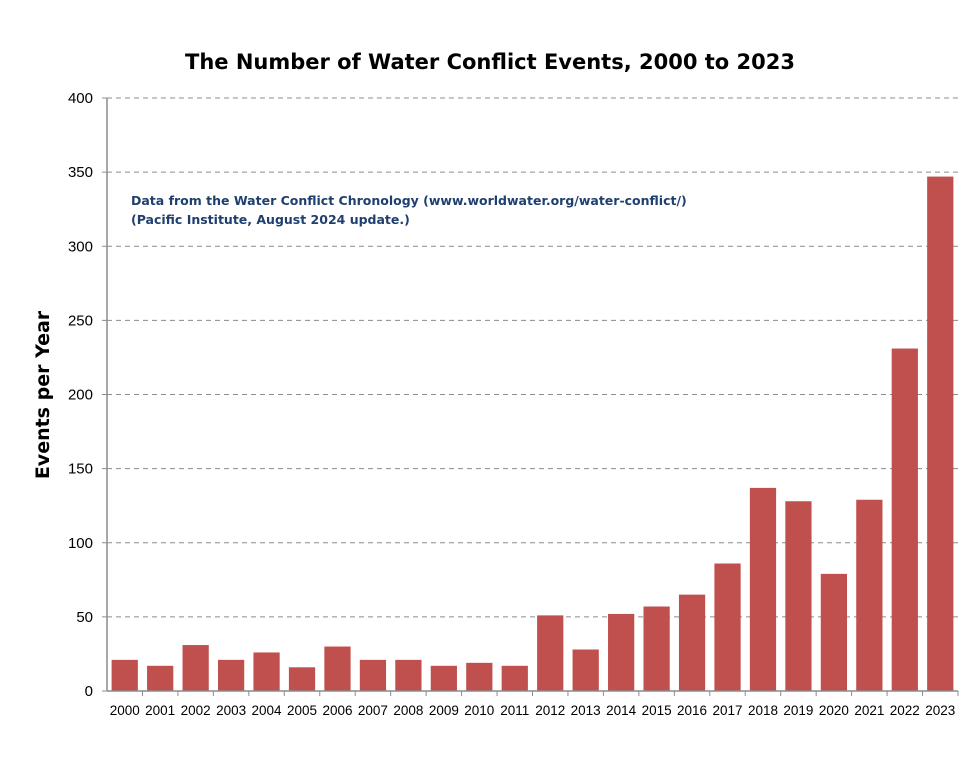 The width and height of the screenshot is (980, 764). Describe the element at coordinates (408, 675) in the screenshot. I see `bar-2008` at that location.